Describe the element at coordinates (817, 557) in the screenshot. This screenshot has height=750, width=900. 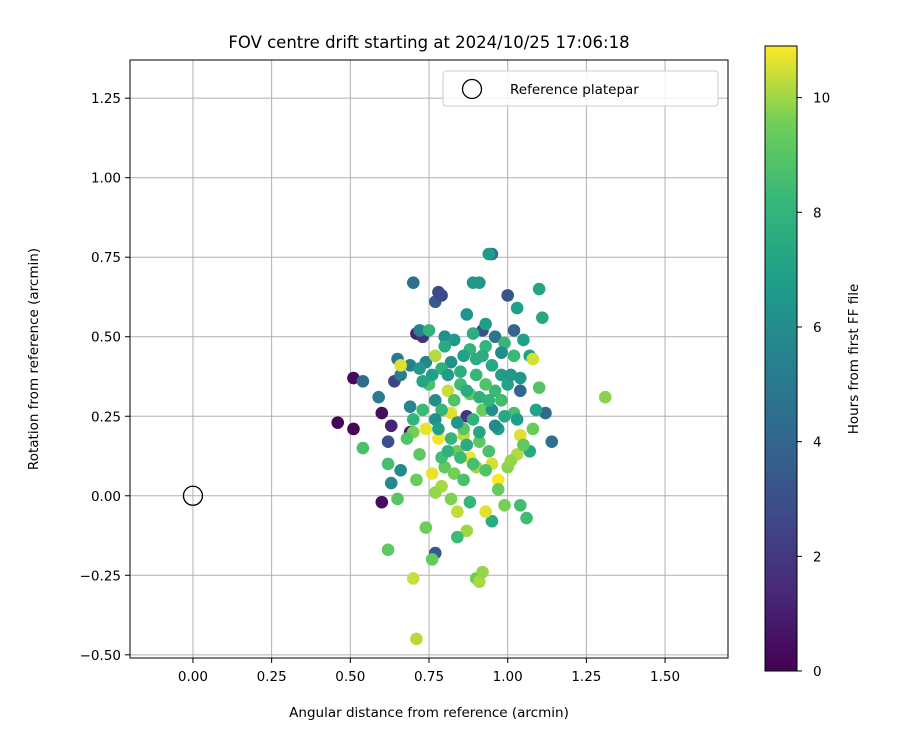
I see `colorbar-tick-label: 2` at that location.